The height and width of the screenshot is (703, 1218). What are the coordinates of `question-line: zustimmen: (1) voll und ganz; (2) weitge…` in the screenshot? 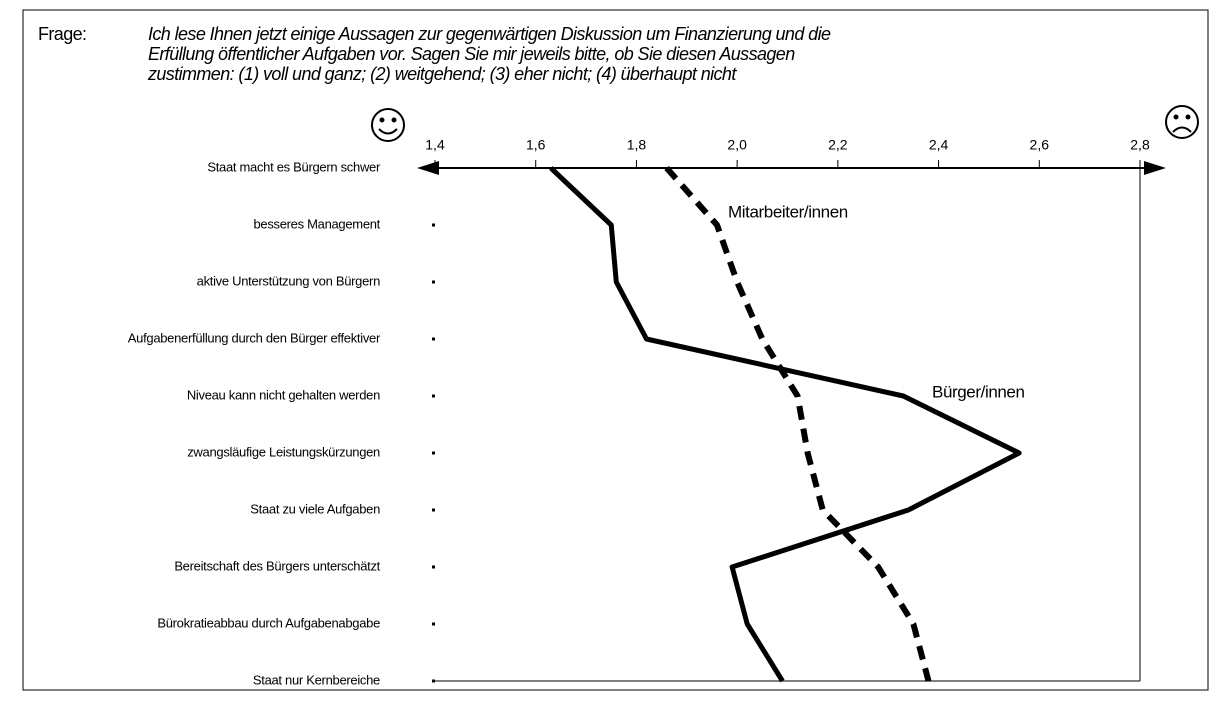 It's located at (442, 74).